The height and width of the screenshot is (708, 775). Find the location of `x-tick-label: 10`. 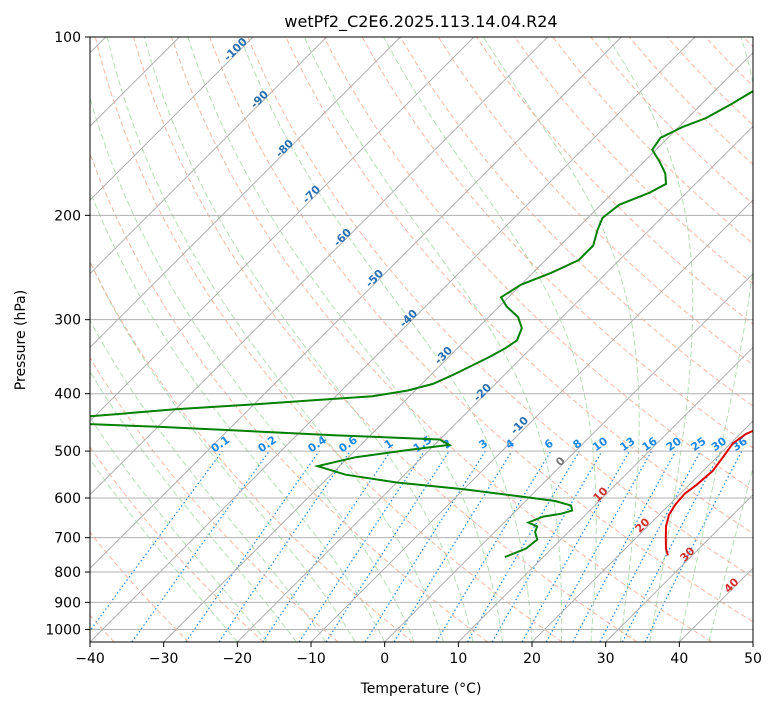

x-tick-label: 10 is located at coordinates (458, 659).